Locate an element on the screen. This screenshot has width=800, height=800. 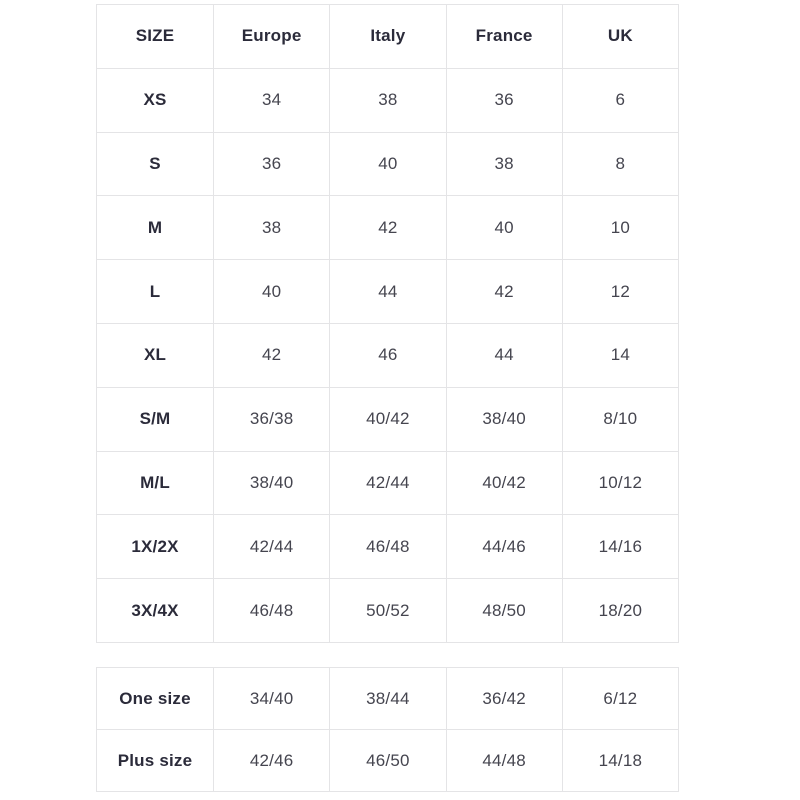
table-row: XS 34 38 36 6 is located at coordinates (388, 100).